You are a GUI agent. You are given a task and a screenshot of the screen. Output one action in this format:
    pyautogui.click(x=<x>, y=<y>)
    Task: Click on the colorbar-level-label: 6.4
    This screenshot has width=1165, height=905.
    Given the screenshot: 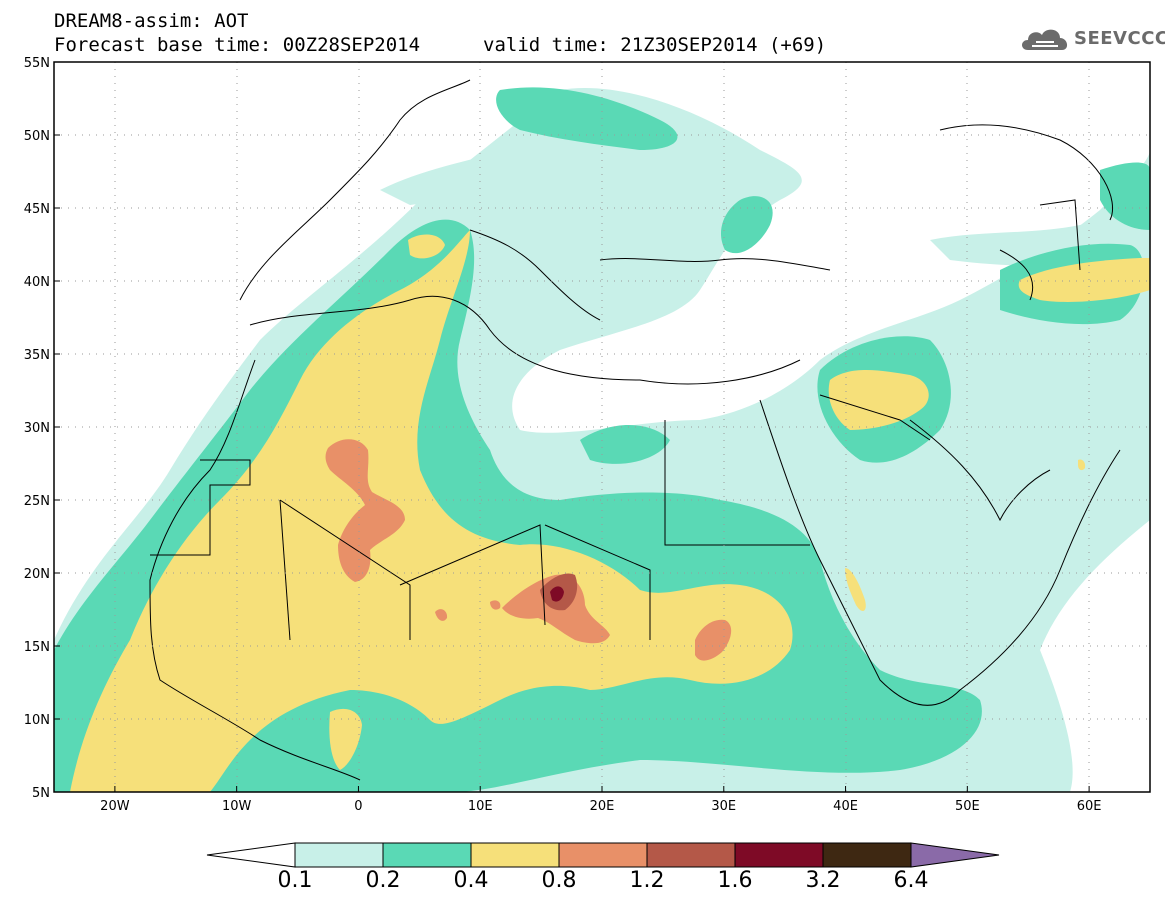 What is the action you would take?
    pyautogui.click(x=911, y=880)
    